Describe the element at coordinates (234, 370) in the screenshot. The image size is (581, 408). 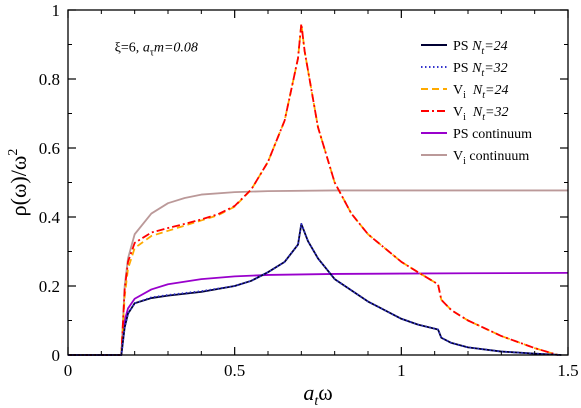
I see `x-tick-label: 0.5` at that location.